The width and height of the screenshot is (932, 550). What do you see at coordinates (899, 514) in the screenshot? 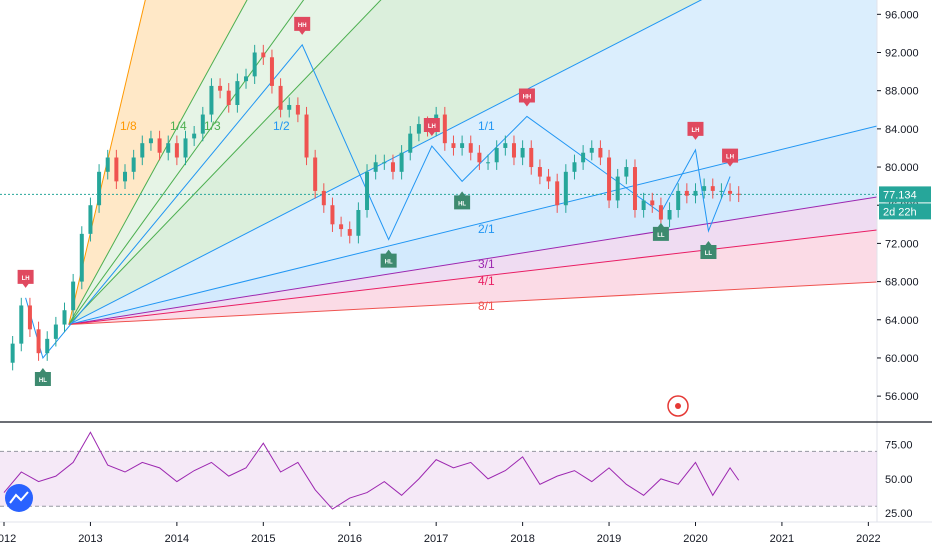
I see `rsi-tick-label: 25.00` at bounding box center [899, 514].